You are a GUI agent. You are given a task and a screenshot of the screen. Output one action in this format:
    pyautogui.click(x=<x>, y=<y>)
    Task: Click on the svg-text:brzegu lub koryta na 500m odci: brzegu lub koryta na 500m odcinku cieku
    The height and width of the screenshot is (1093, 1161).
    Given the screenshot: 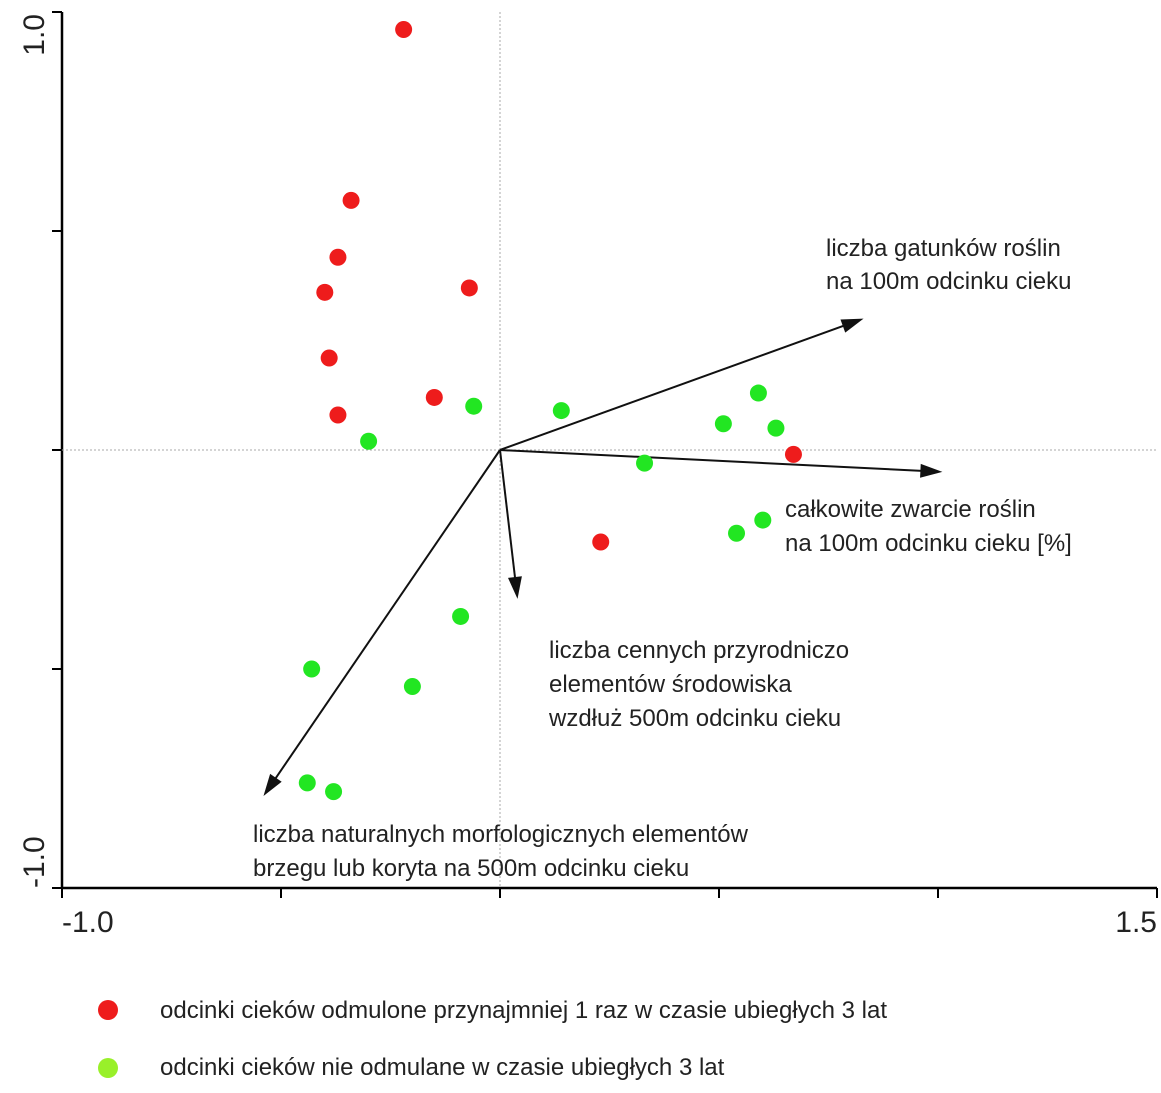 What is the action you would take?
    pyautogui.click(x=471, y=868)
    